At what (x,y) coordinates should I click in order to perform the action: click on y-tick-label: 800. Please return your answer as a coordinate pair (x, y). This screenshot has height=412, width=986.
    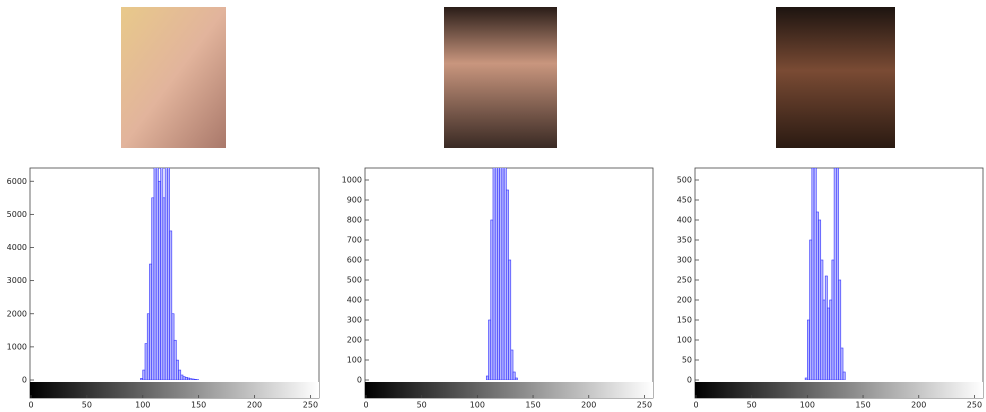
    Looking at the image, I should click on (354, 220).